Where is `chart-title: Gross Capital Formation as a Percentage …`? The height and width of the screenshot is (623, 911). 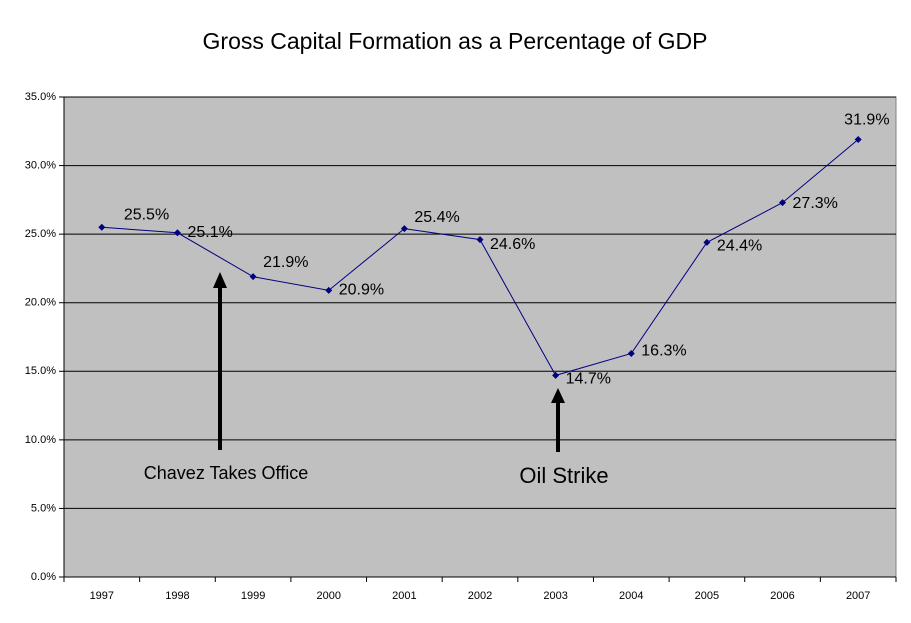
chart-title: Gross Capital Formation as a Percentage … is located at coordinates (455, 41).